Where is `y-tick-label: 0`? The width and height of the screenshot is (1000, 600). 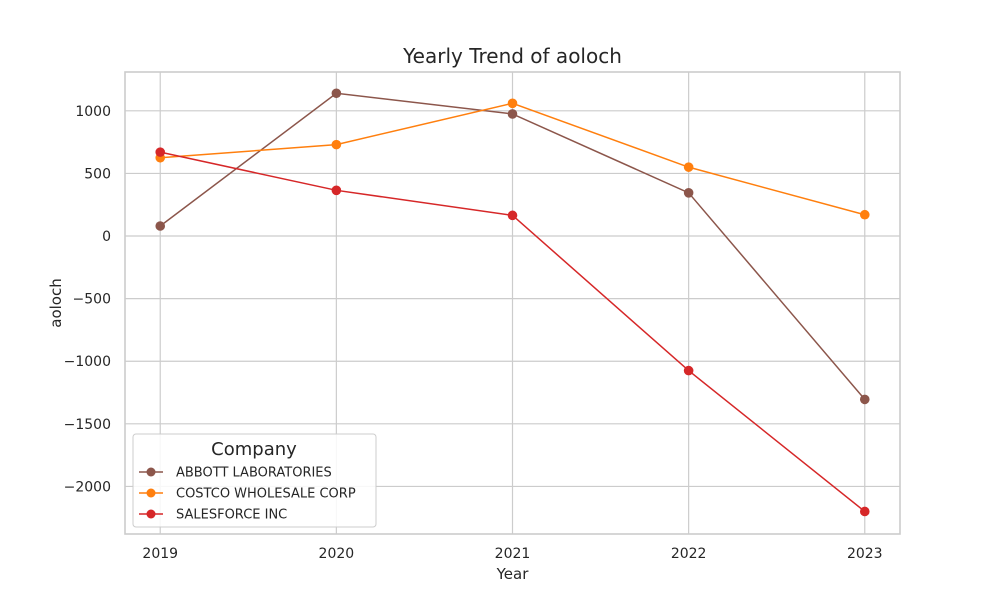
y-tick-label: 0 is located at coordinates (106, 237).